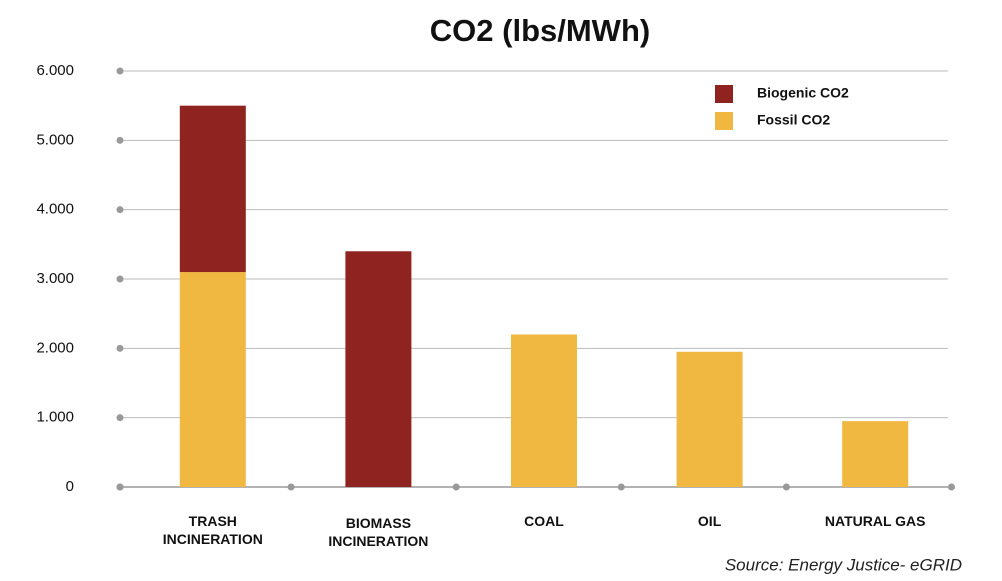 This screenshot has width=1002, height=581. What do you see at coordinates (55, 70) in the screenshot?
I see `y-tick-label: 6.000` at bounding box center [55, 70].